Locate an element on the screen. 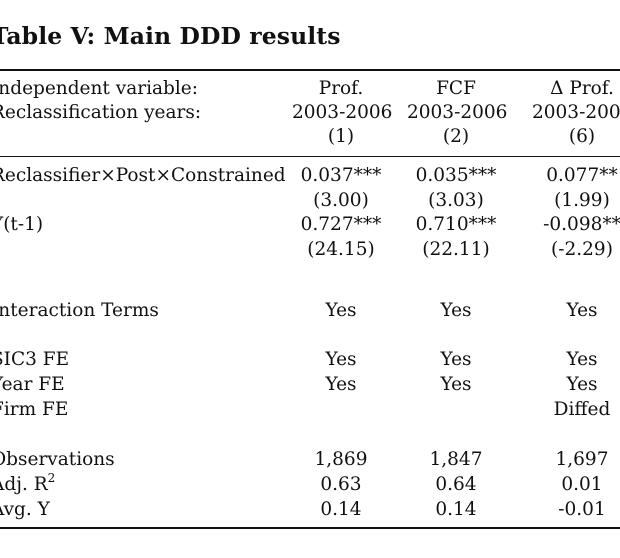 This screenshot has width=620, height=558. row-label-firm-fe: Firm FE is located at coordinates (34, 409).